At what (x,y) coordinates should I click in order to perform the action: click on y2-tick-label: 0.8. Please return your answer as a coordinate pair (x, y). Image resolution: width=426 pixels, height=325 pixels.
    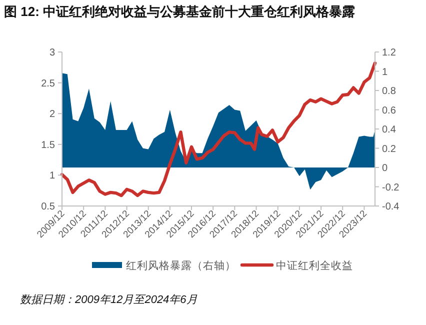
    Looking at the image, I should click on (389, 91).